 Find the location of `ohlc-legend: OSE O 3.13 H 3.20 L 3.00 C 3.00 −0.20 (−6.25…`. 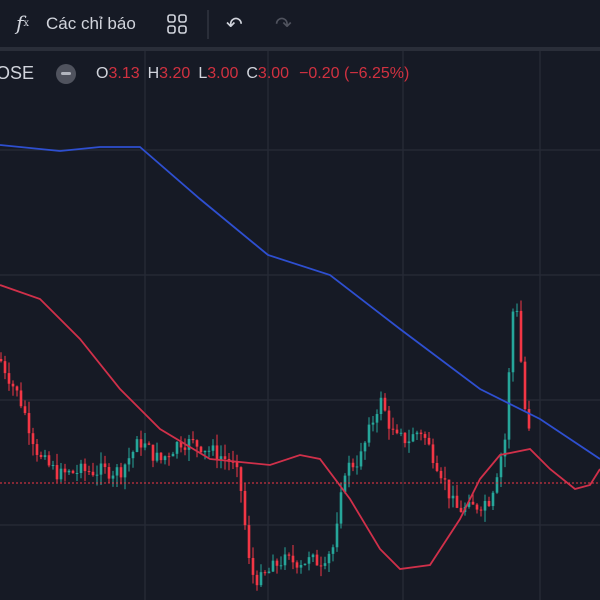

ohlc-legend: OSE O 3.13 H 3.20 L 3.00 C 3.00 −0.20 (−6.25… is located at coordinates (204, 73).